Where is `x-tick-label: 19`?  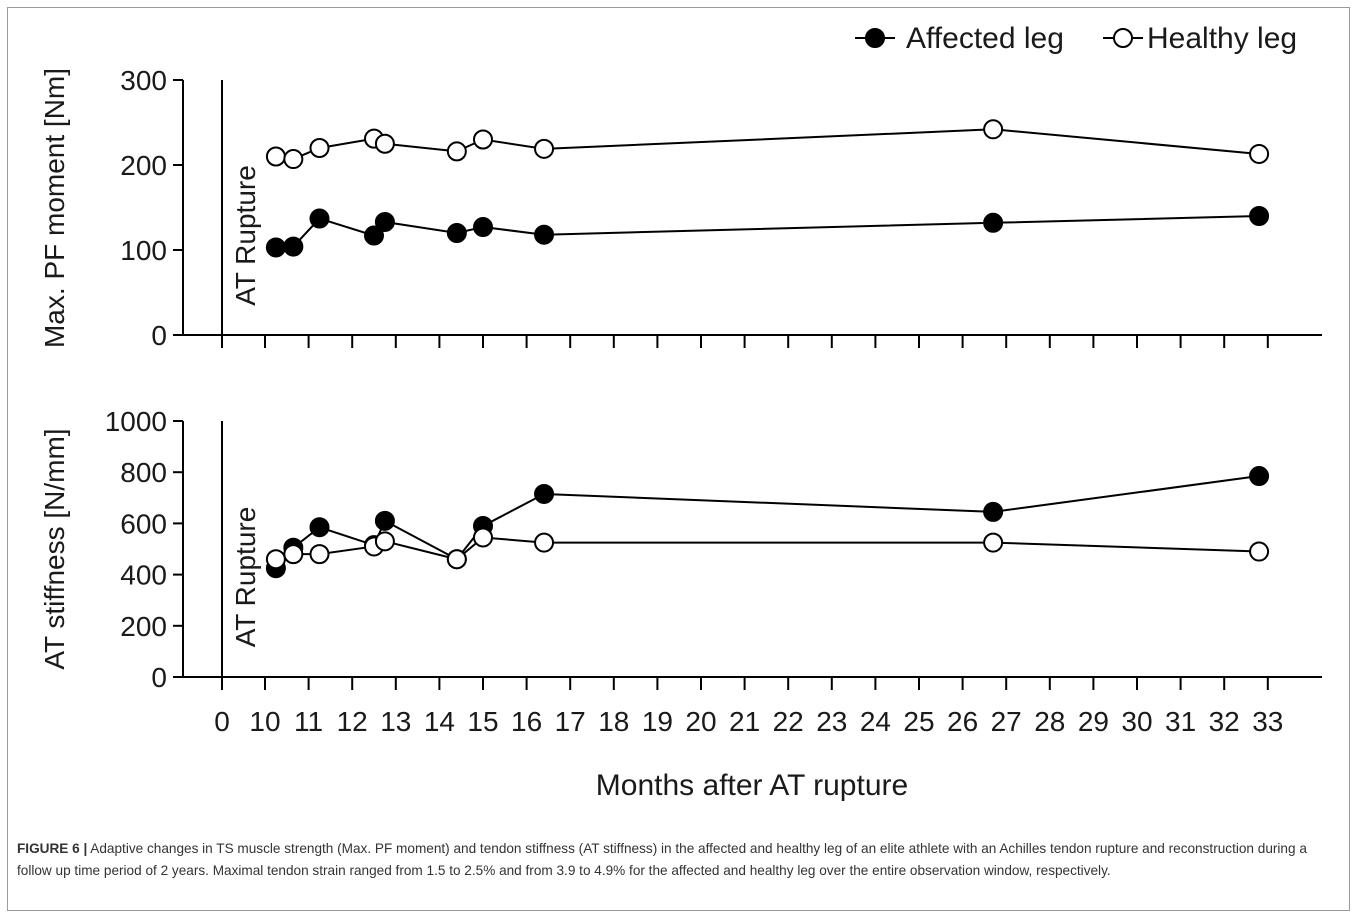 x-tick-label: 19 is located at coordinates (657, 721).